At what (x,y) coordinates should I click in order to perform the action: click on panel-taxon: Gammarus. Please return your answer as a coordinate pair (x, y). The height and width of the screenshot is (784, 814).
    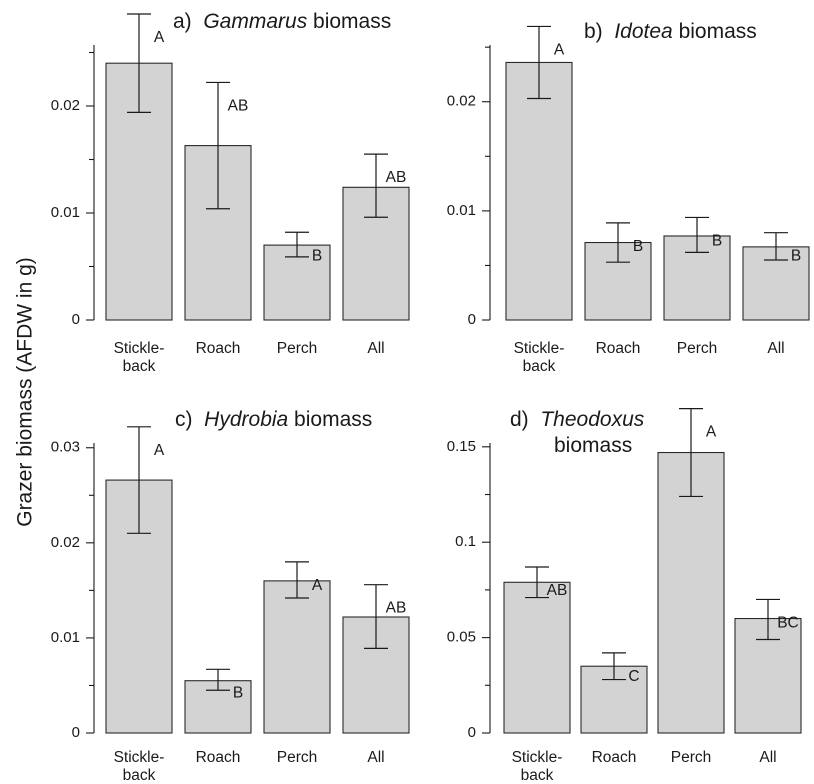
    Looking at the image, I should click on (255, 21).